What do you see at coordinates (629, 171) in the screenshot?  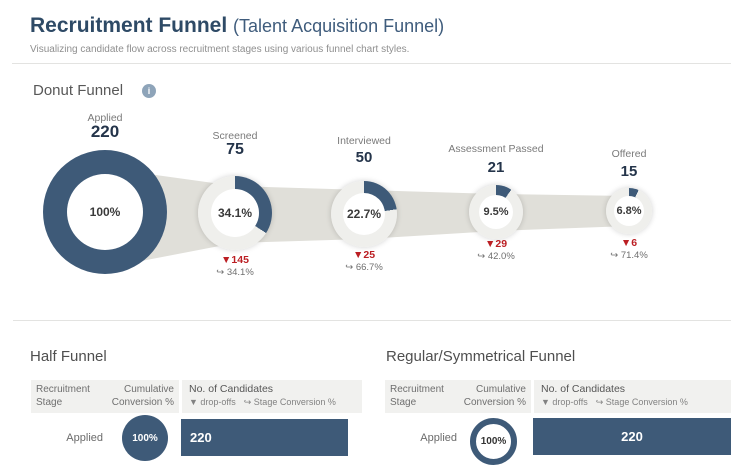 I see `stage-value: 15` at bounding box center [629, 171].